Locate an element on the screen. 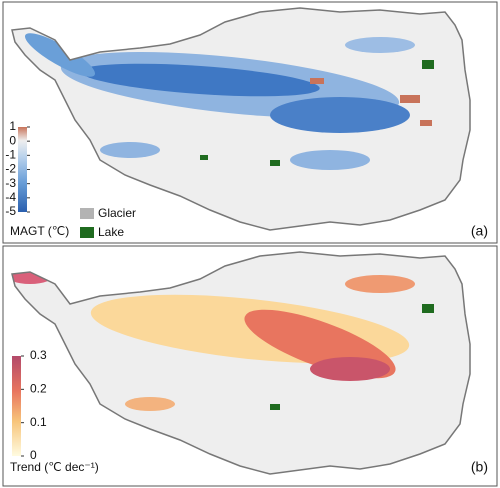 This screenshot has height=488, width=500. colorbar-tick-label: -5 is located at coordinates (10, 211).